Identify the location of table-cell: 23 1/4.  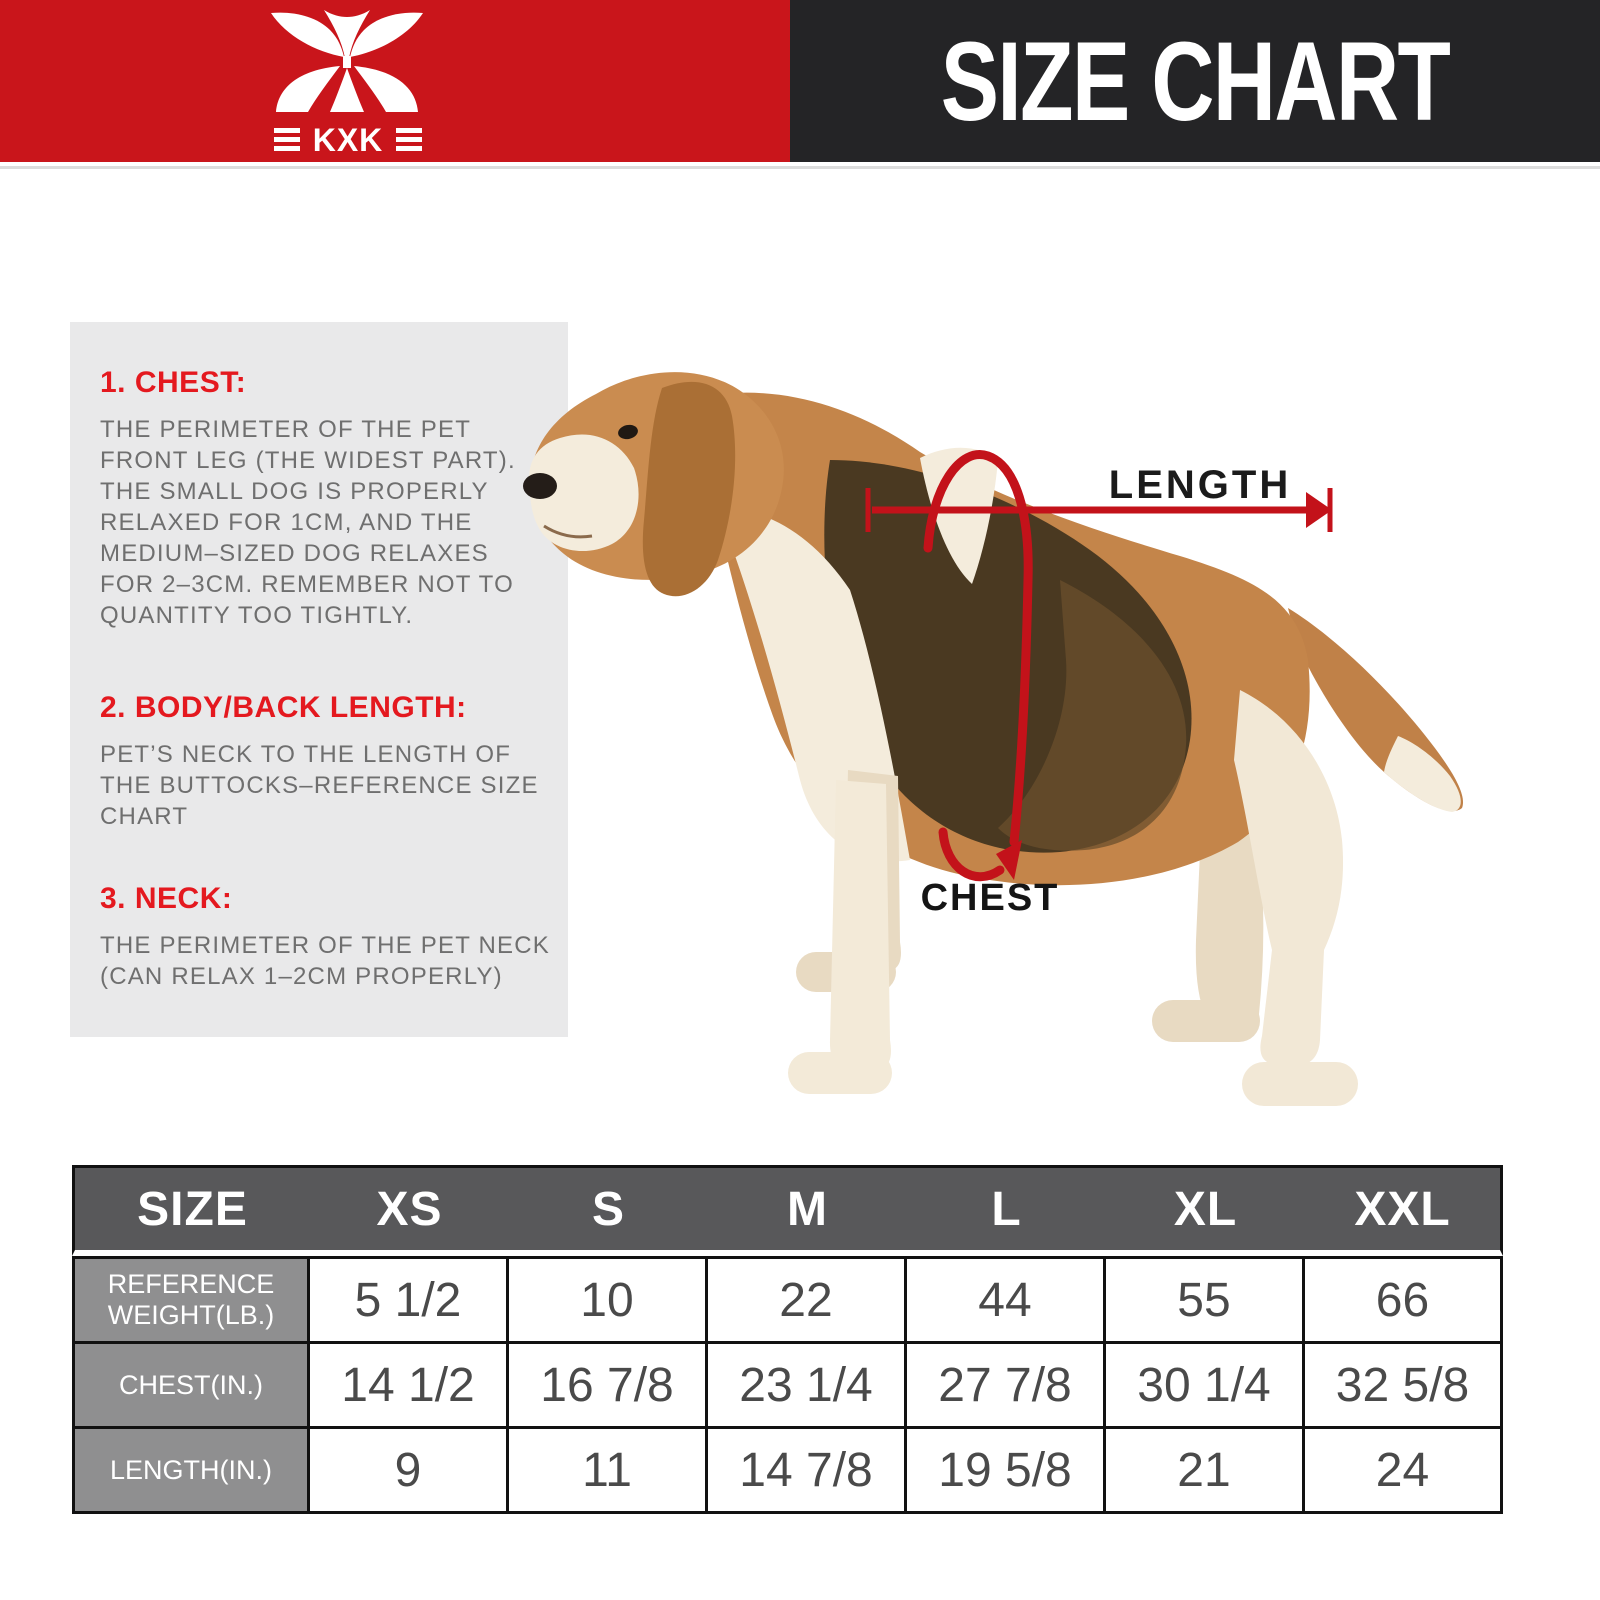
(807, 1386).